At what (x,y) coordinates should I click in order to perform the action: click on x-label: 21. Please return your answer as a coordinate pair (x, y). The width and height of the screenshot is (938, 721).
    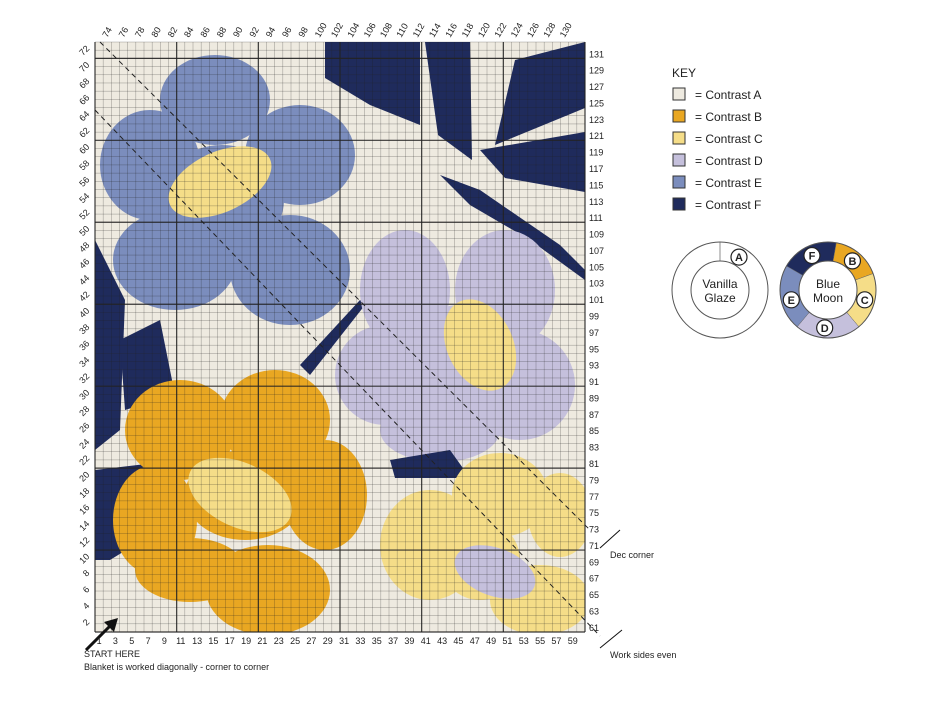
    Looking at the image, I should click on (262, 641).